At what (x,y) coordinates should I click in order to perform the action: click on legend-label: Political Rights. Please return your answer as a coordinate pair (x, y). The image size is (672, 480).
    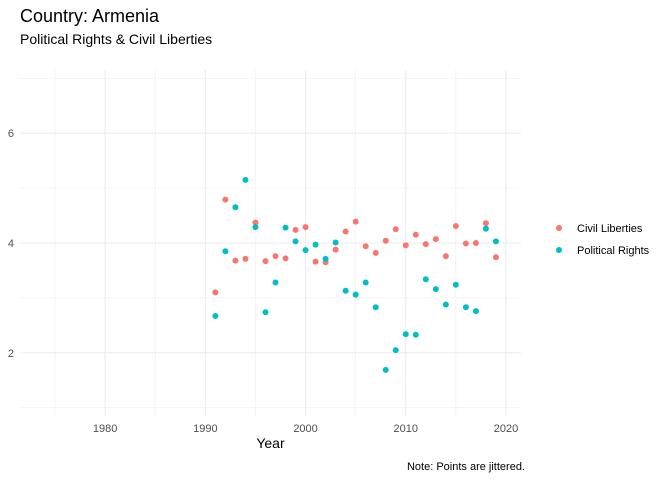
    Looking at the image, I should click on (613, 251).